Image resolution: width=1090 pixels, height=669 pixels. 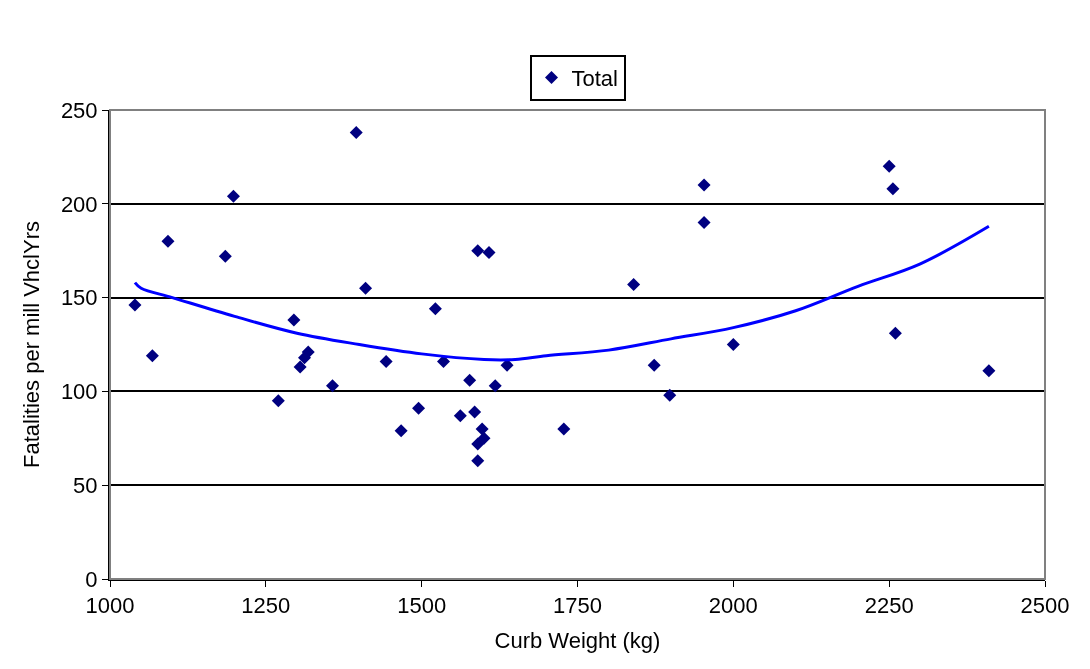 I want to click on y-tick-label: 0, so click(x=91, y=579).